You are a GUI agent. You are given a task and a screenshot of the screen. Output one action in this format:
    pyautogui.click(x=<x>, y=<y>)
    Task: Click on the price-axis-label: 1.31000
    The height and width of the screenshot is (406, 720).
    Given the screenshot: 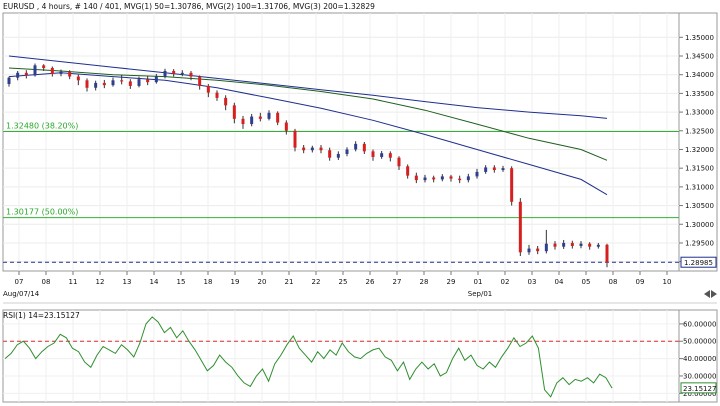 What is the action you would take?
    pyautogui.click(x=699, y=187)
    